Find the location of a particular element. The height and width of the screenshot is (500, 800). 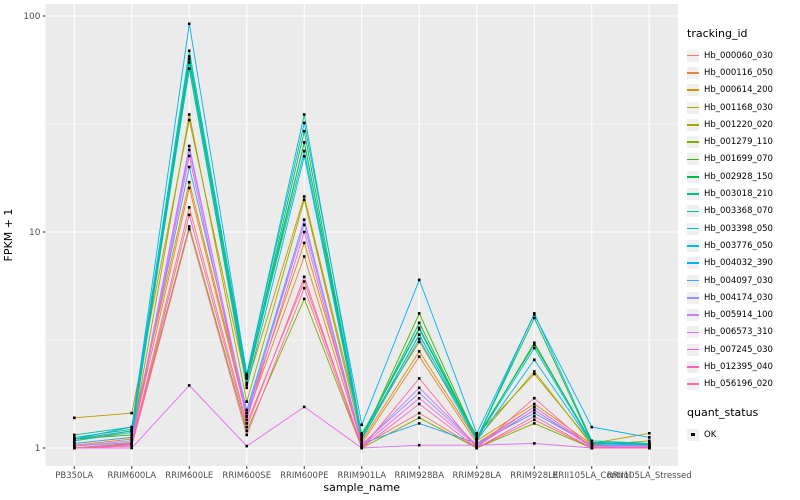

x-tick-label: RRIM600LA is located at coordinates (131, 476).